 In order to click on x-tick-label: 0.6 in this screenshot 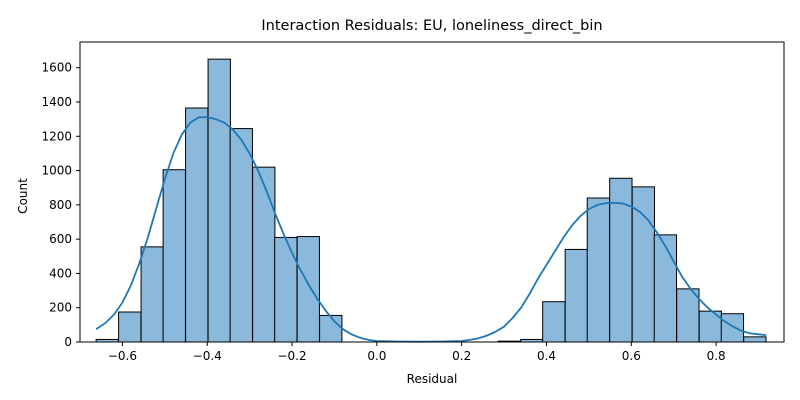, I will do `click(631, 356)`.